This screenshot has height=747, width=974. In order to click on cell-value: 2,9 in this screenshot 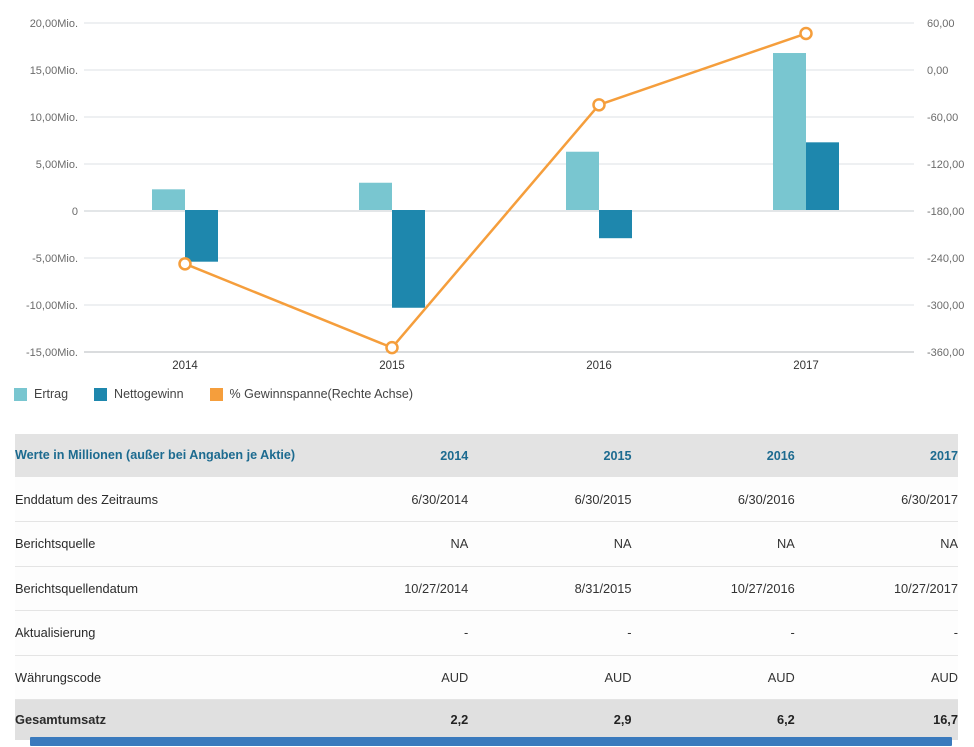, I will do `click(550, 719)`.